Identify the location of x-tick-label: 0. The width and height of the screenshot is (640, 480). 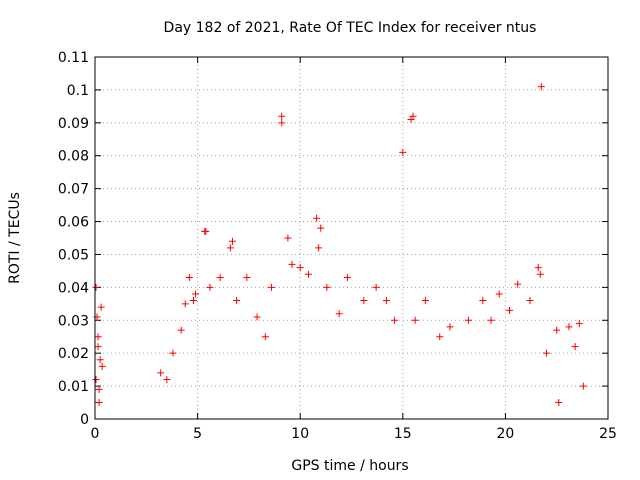
(95, 434).